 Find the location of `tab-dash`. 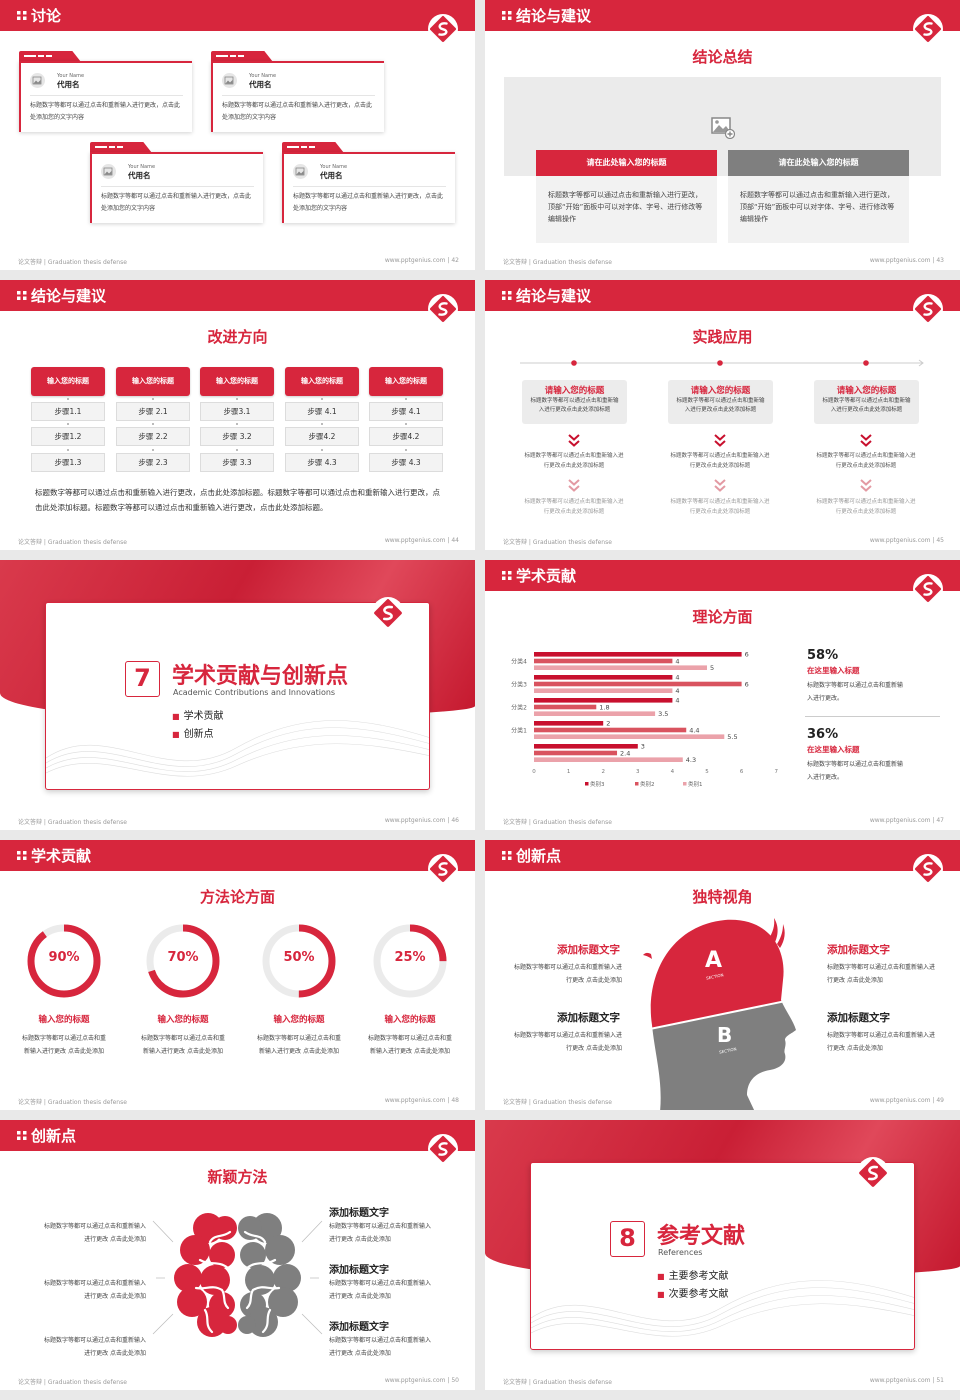

tab-dash is located at coordinates (241, 56).